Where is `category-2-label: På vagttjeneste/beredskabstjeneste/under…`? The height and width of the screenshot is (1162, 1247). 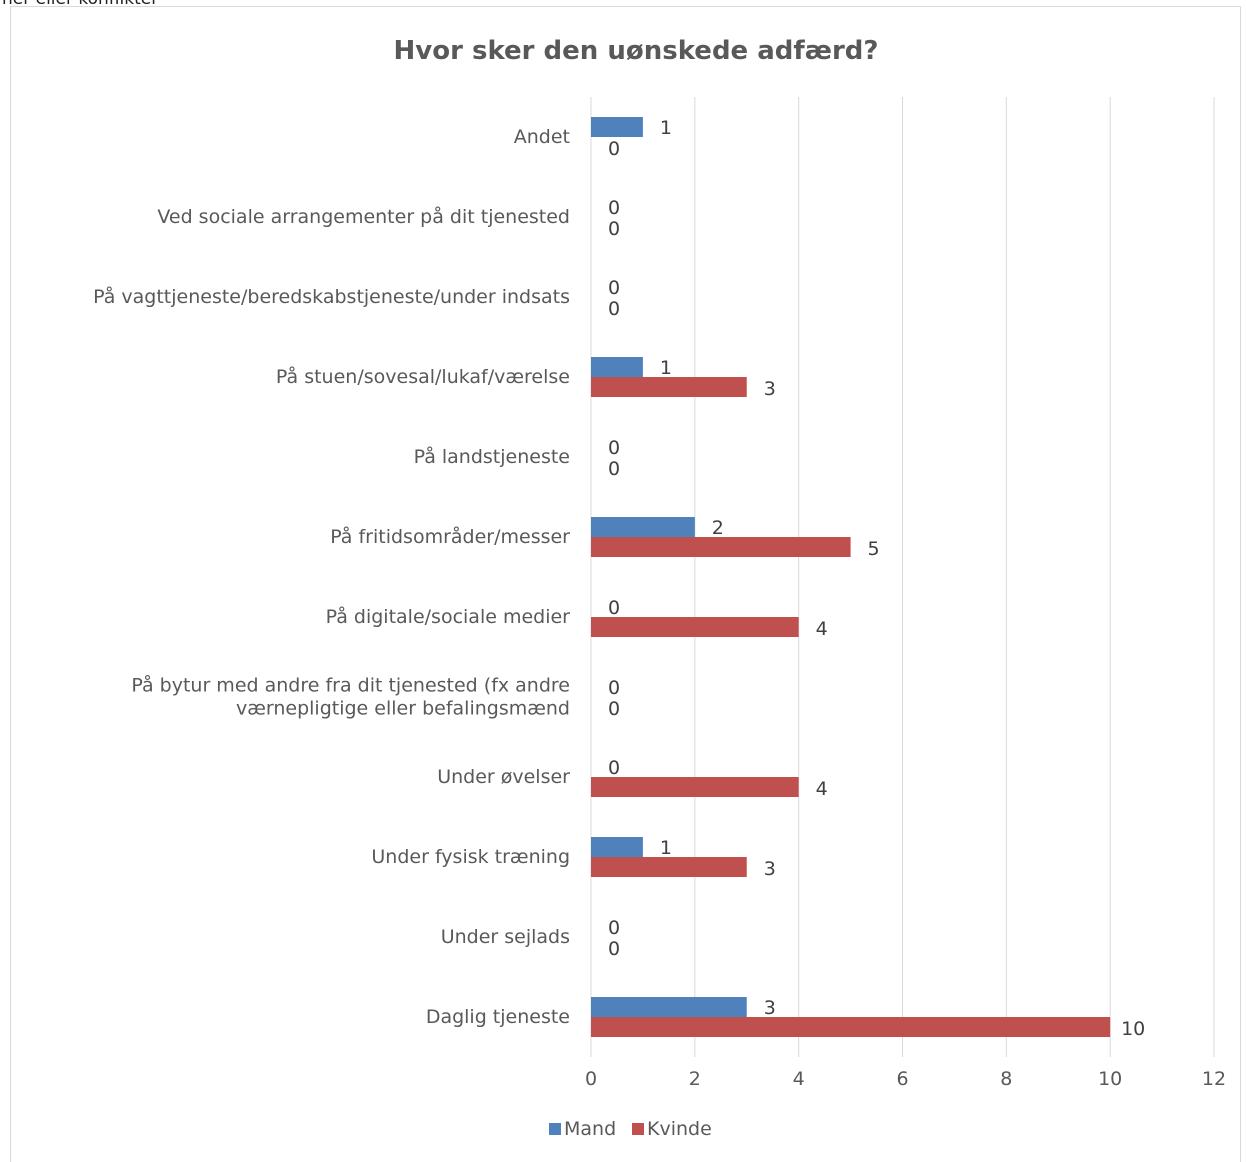
category-2-label: På vagttjeneste/beredskabstjeneste/under… is located at coordinates (331, 296).